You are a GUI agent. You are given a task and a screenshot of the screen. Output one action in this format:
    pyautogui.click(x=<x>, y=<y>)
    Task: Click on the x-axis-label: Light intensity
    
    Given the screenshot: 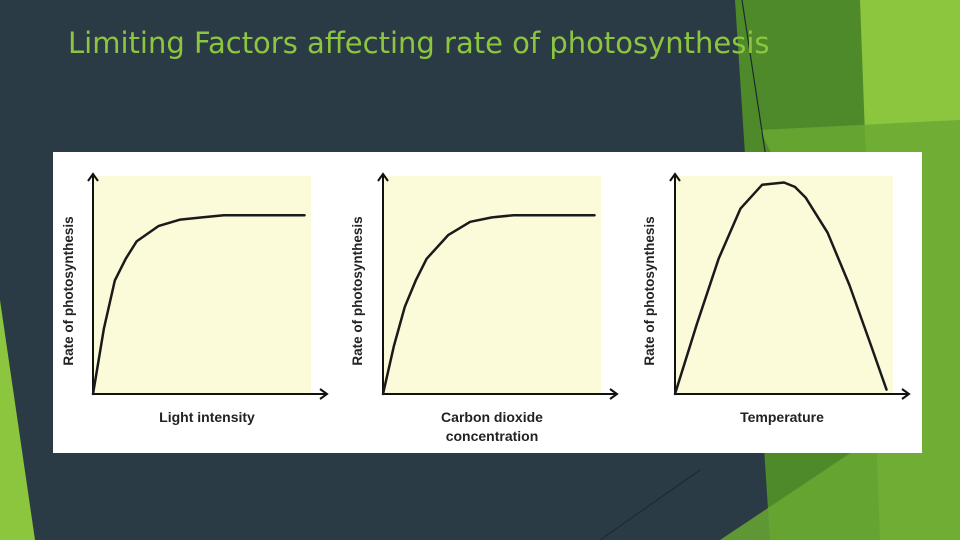 What is the action you would take?
    pyautogui.click(x=207, y=417)
    